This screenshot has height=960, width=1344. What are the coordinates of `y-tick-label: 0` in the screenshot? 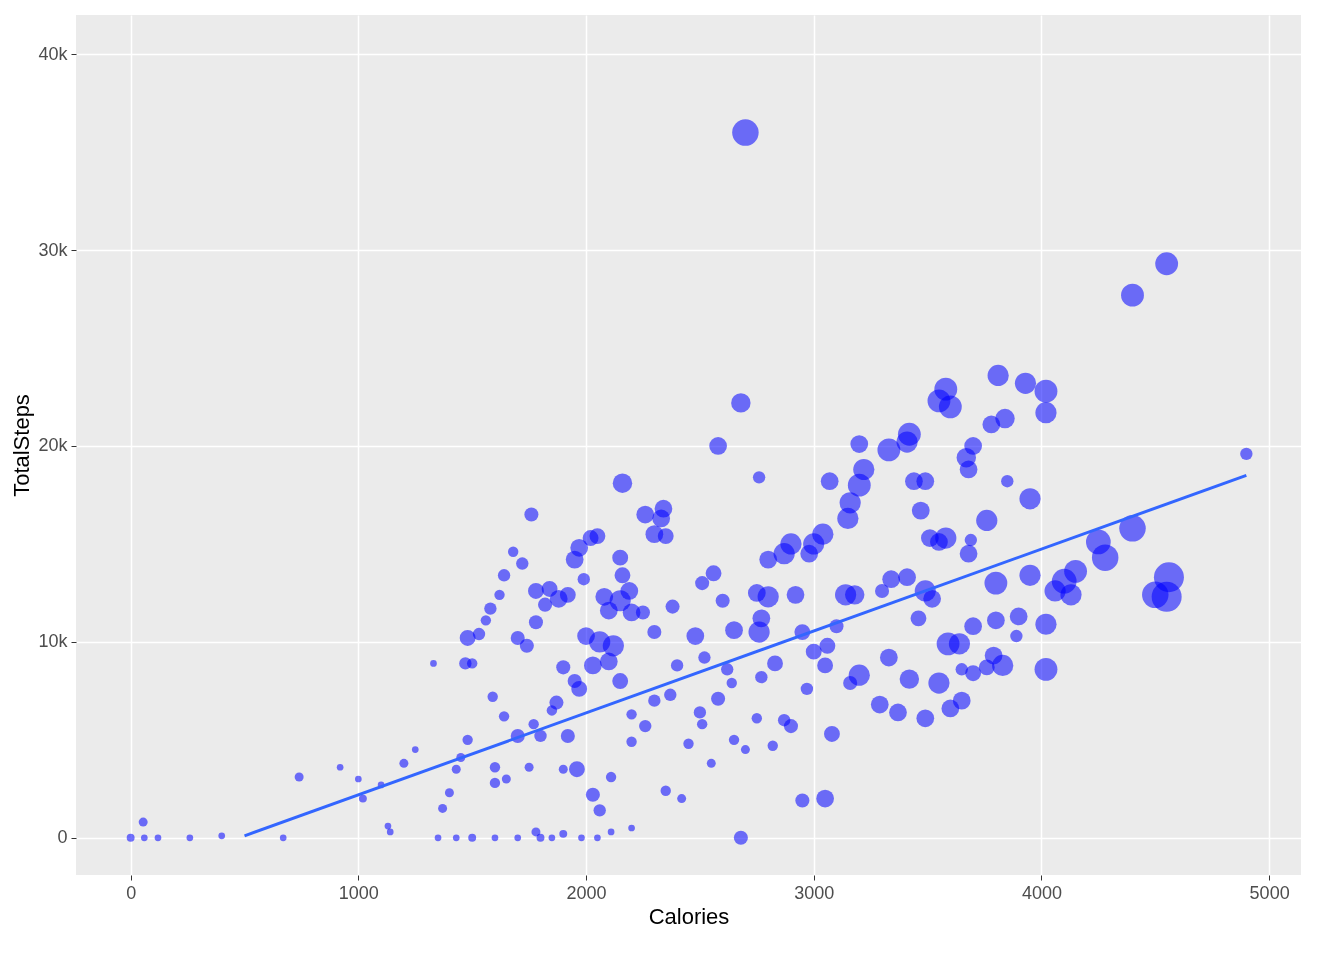 It's located at (62, 837).